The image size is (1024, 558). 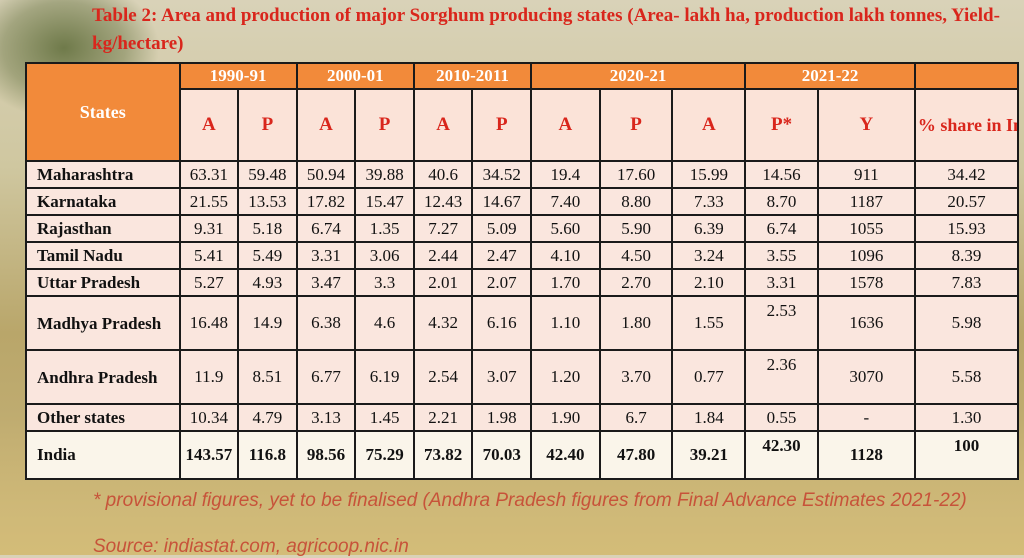 What do you see at coordinates (267, 323) in the screenshot?
I see `value-cell: 14.9` at bounding box center [267, 323].